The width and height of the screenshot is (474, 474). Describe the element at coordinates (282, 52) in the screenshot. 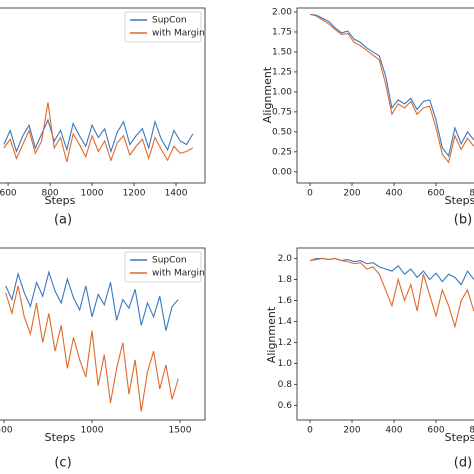

I see `y-tick-label: 1.50` at that location.